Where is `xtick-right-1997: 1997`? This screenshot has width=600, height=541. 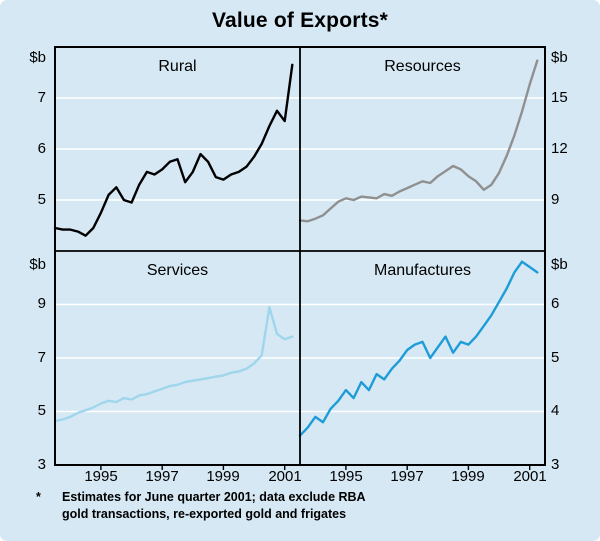 xtick-right-1997: 1997 is located at coordinates (407, 476).